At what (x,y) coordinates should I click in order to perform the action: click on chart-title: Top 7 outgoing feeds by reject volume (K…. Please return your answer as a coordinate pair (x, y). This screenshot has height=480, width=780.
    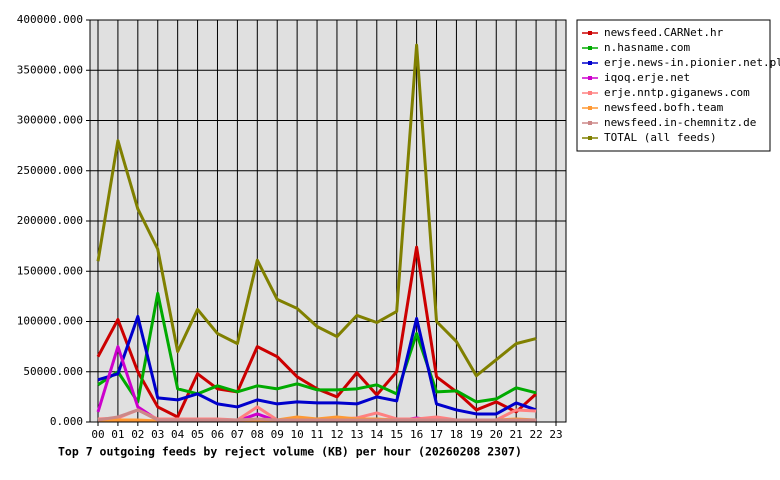
    Looking at the image, I should click on (290, 452).